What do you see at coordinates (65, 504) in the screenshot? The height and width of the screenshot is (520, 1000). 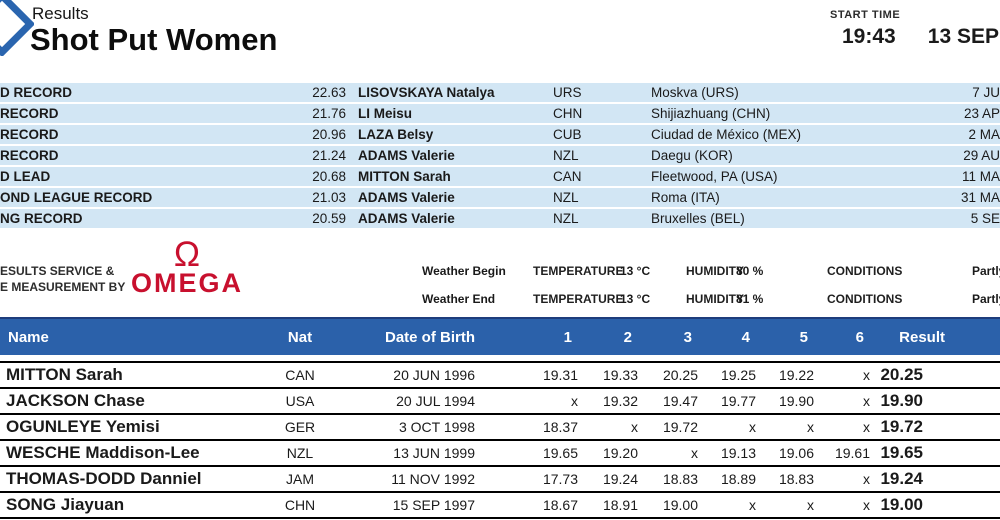 I see `athlete-name: SONG Jiayuan` at bounding box center [65, 504].